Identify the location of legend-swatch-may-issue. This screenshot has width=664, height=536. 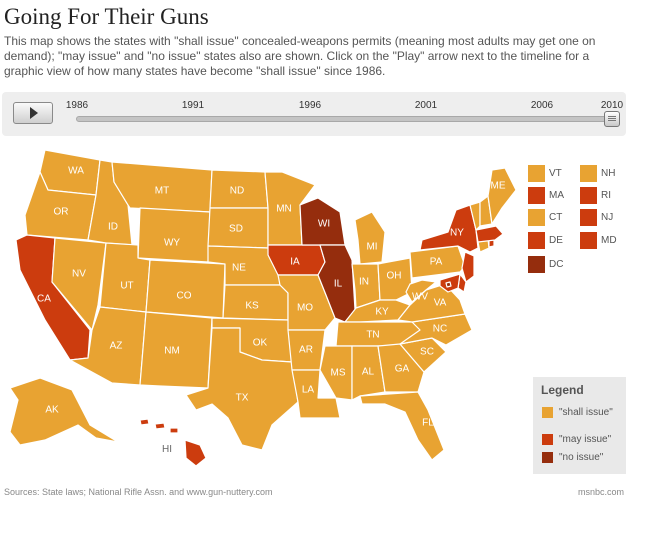
(547, 439).